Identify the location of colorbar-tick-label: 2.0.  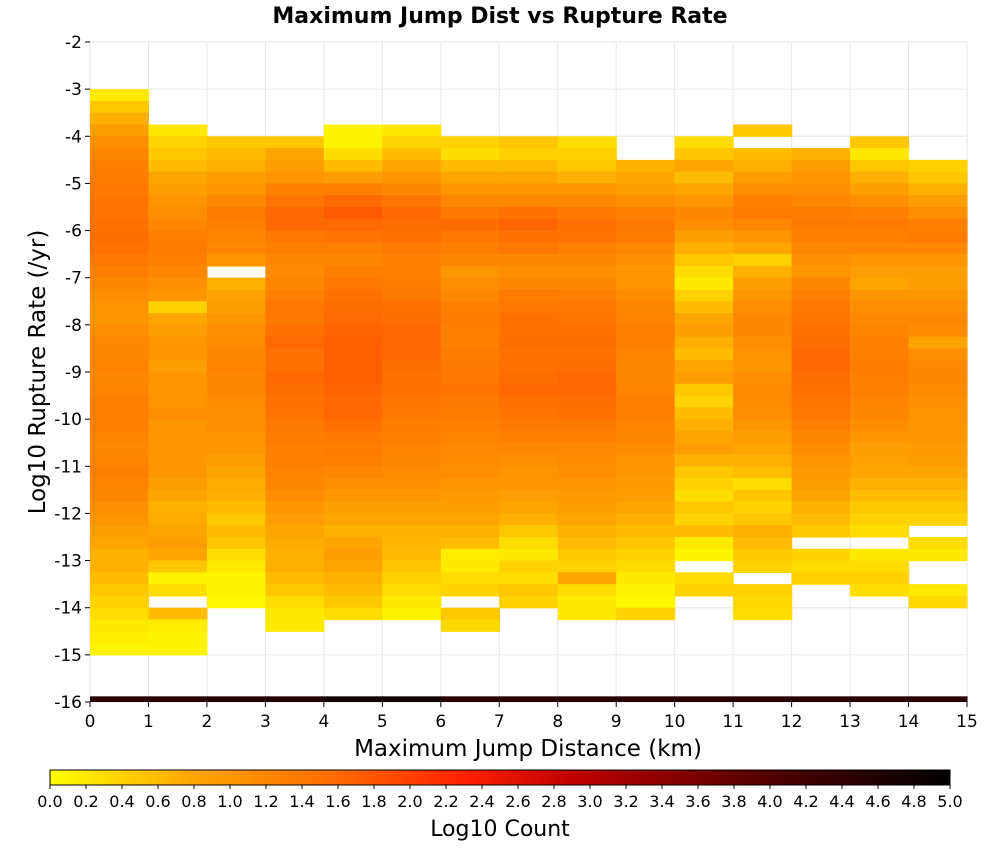
(409, 801).